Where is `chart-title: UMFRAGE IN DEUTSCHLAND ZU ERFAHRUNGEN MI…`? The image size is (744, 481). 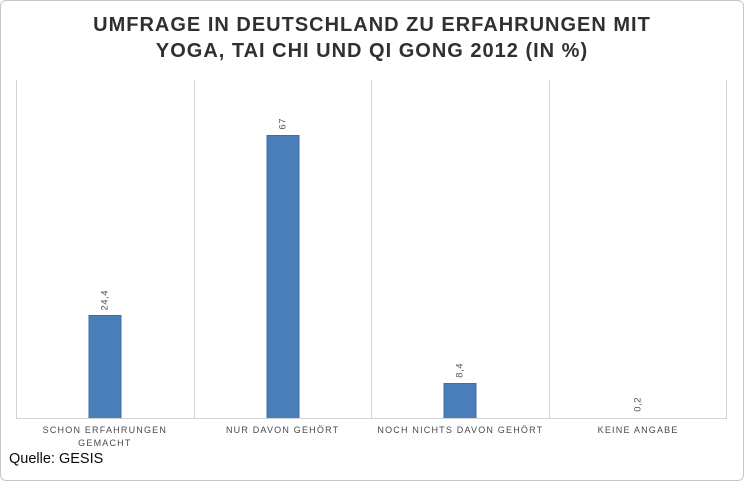 chart-title: UMFRAGE IN DEUTSCHLAND ZU ERFAHRUNGEN MI… is located at coordinates (372, 38).